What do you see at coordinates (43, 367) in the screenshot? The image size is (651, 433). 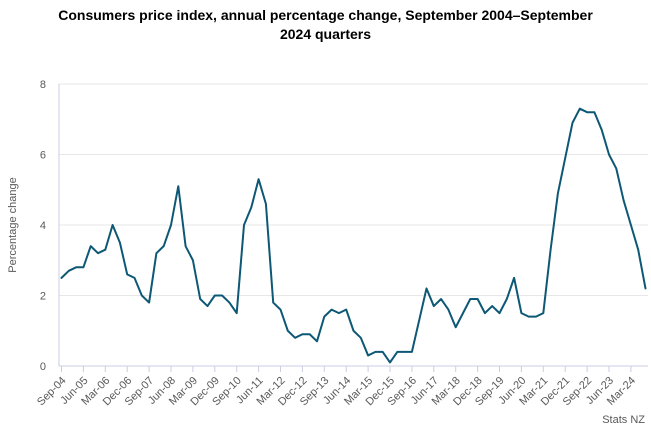 I see `y-tick-label: 0` at bounding box center [43, 367].